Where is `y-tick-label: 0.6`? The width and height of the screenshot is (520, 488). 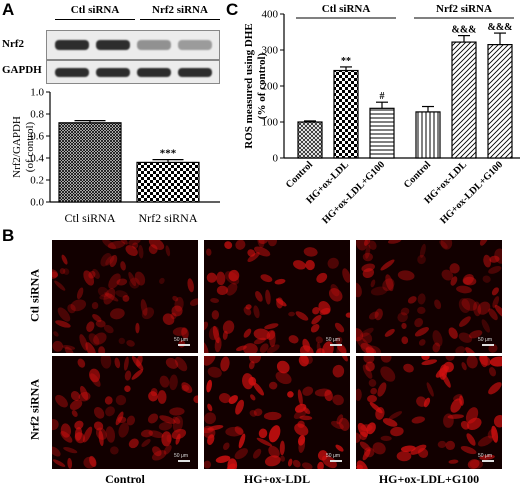 y-tick-label: 0.6 is located at coordinates (37, 137).